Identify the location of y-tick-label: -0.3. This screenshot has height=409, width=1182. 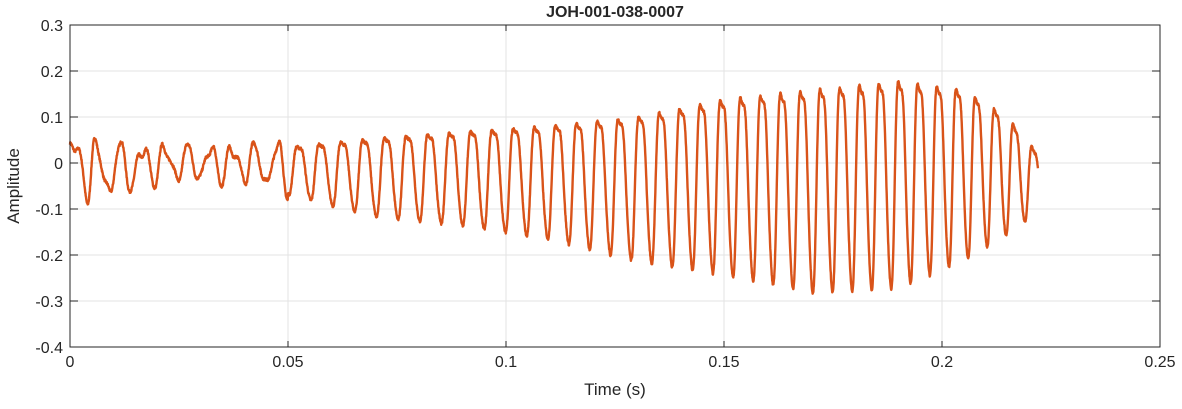
(49, 302).